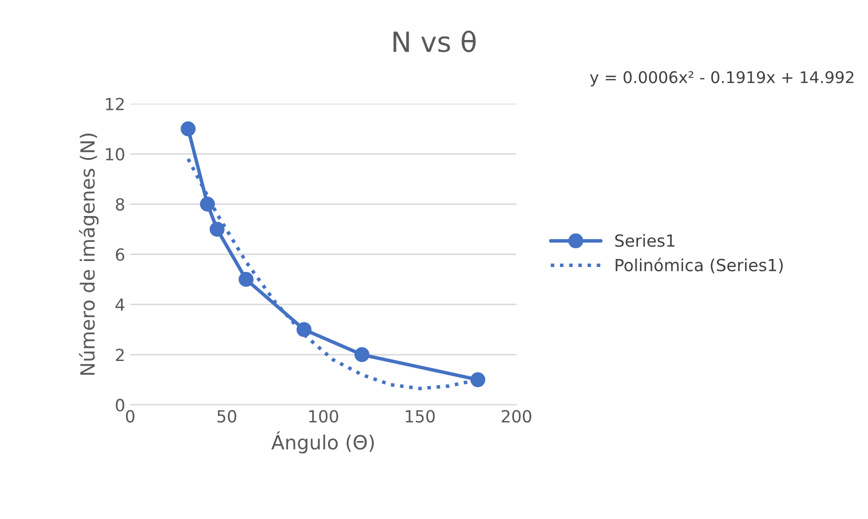 This screenshot has height=519, width=868. Describe the element at coordinates (115, 154) in the screenshot. I see `y-tick-label: 10` at that location.